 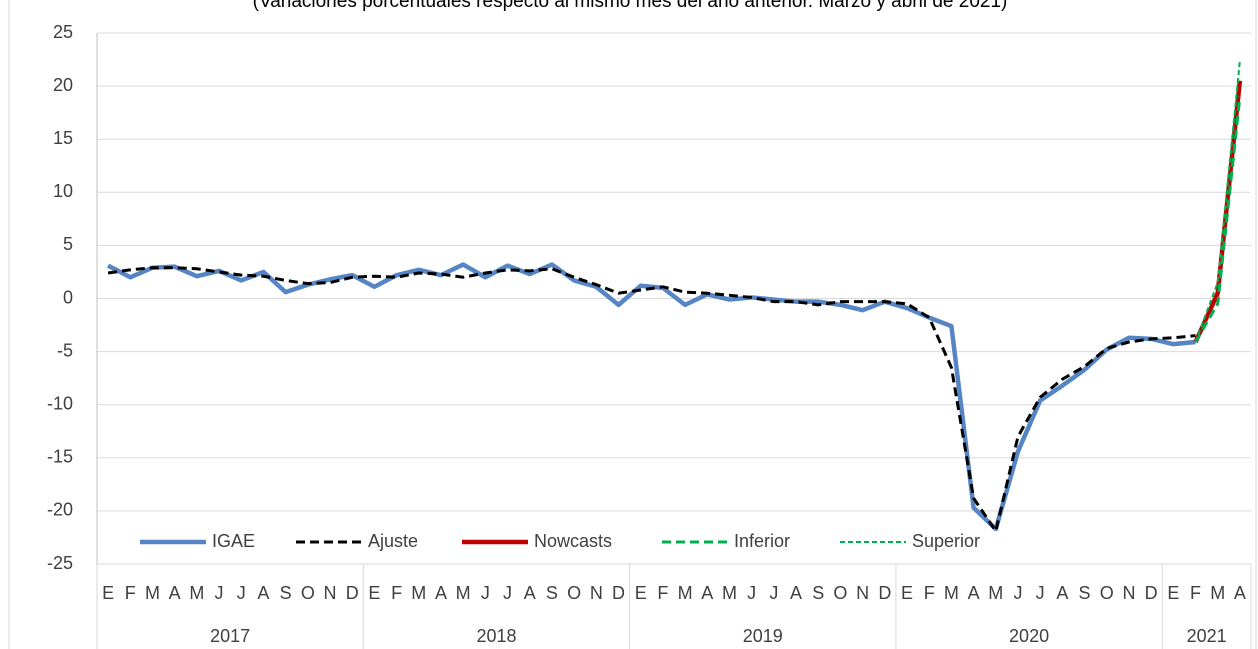 I want to click on y-tick-label: 25, so click(x=63, y=32).